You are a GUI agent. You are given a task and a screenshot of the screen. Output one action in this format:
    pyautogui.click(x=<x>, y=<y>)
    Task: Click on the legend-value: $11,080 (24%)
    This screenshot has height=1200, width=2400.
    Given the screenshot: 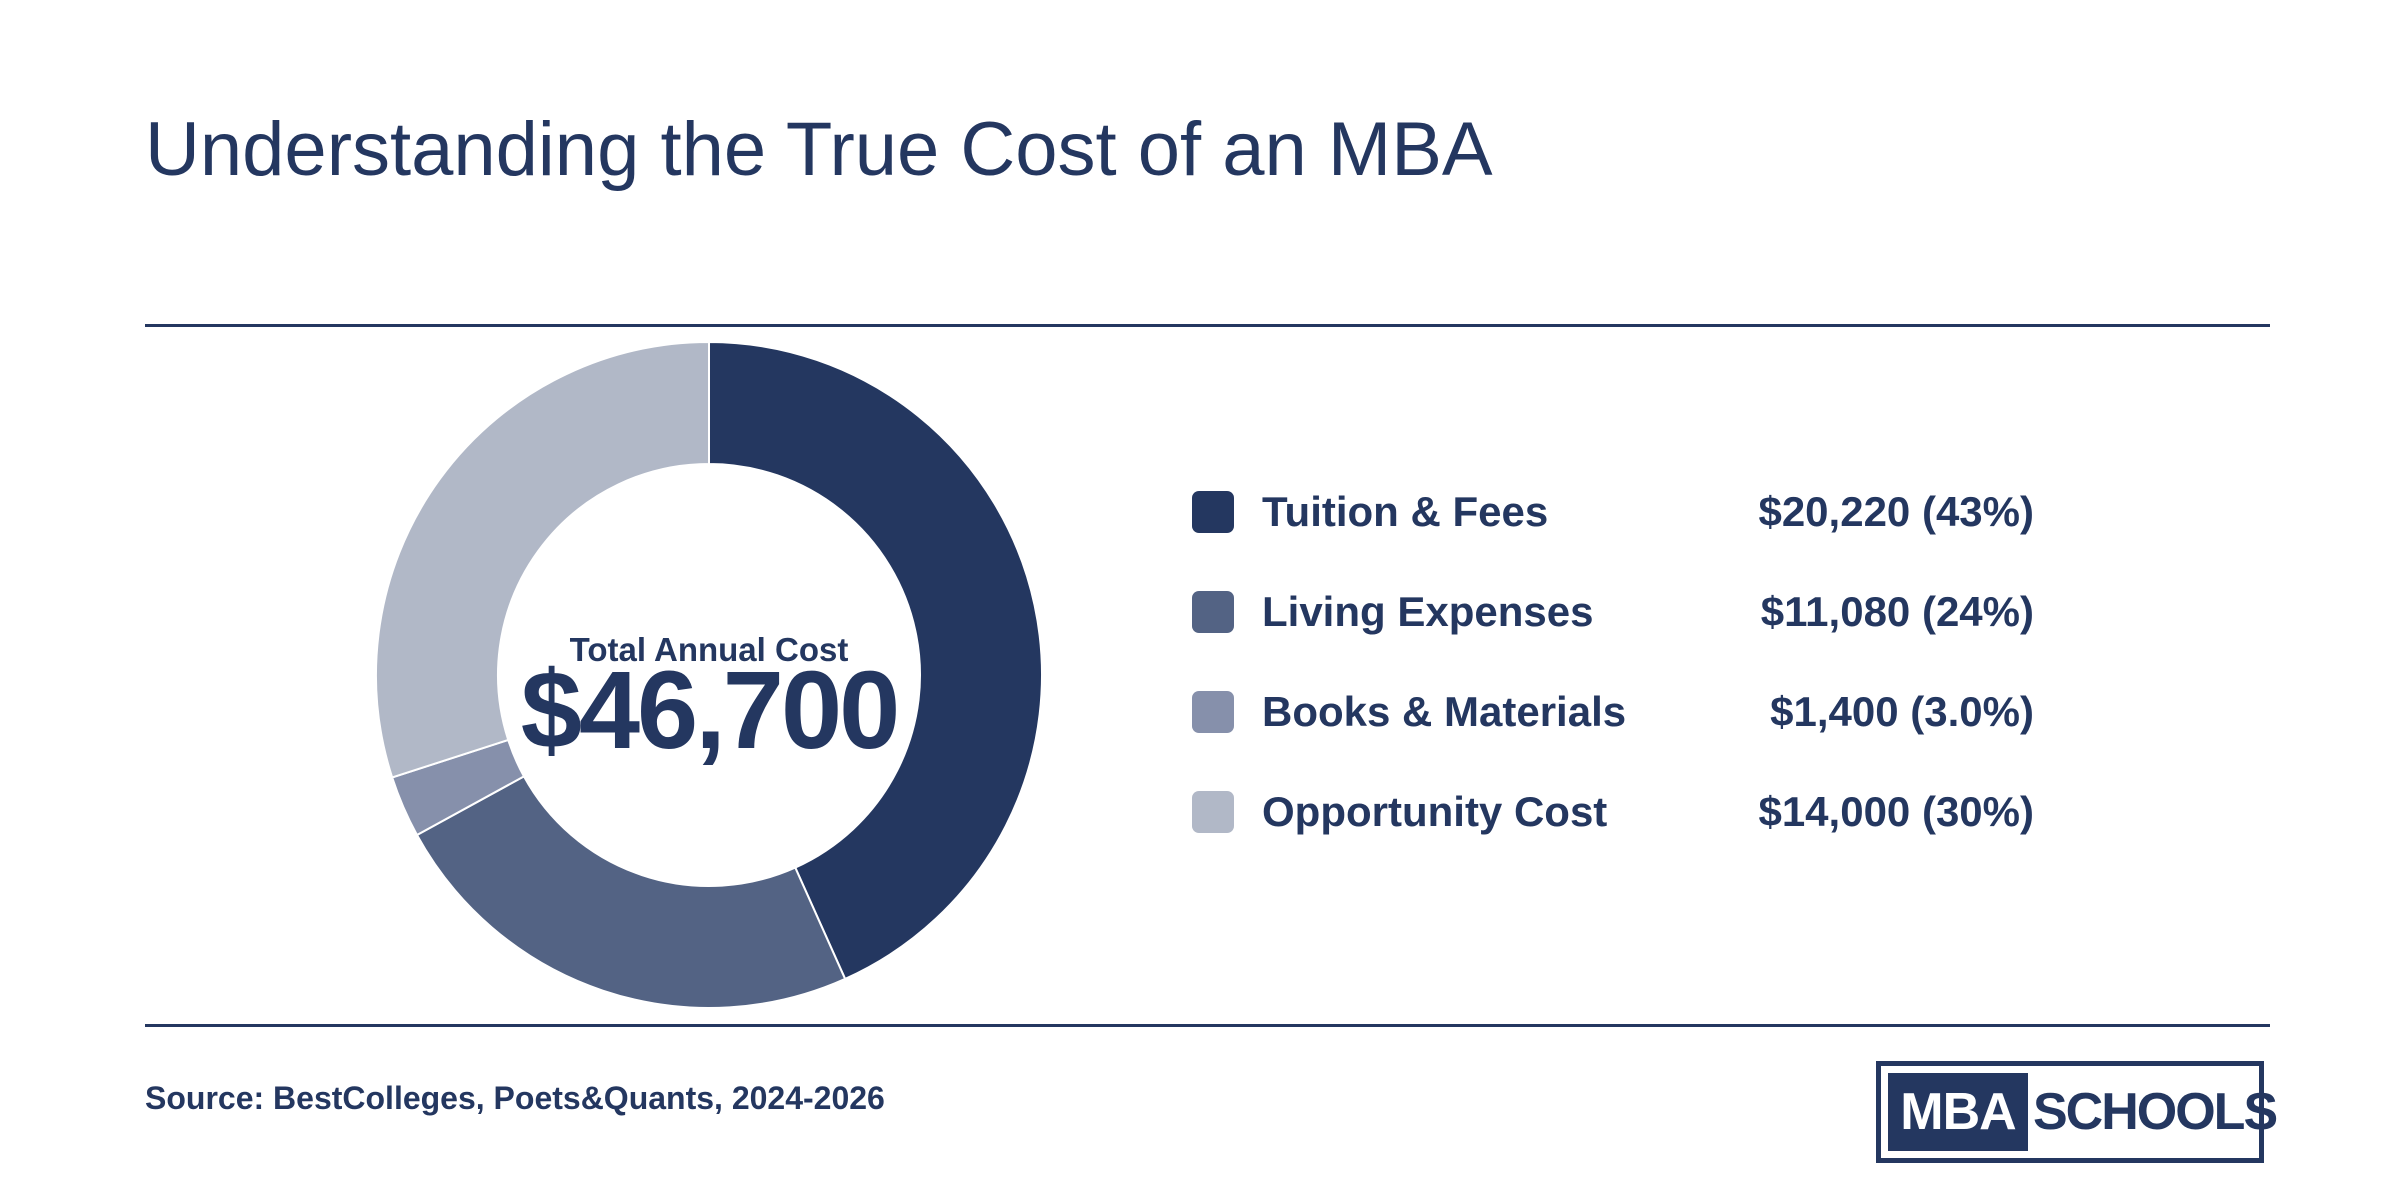 What is the action you would take?
    pyautogui.click(x=1897, y=611)
    